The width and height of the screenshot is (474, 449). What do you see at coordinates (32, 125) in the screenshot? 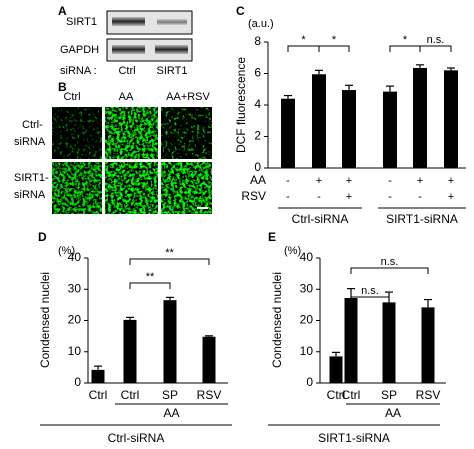
I see `micrograph-row: Ctrl-` at bounding box center [32, 125].